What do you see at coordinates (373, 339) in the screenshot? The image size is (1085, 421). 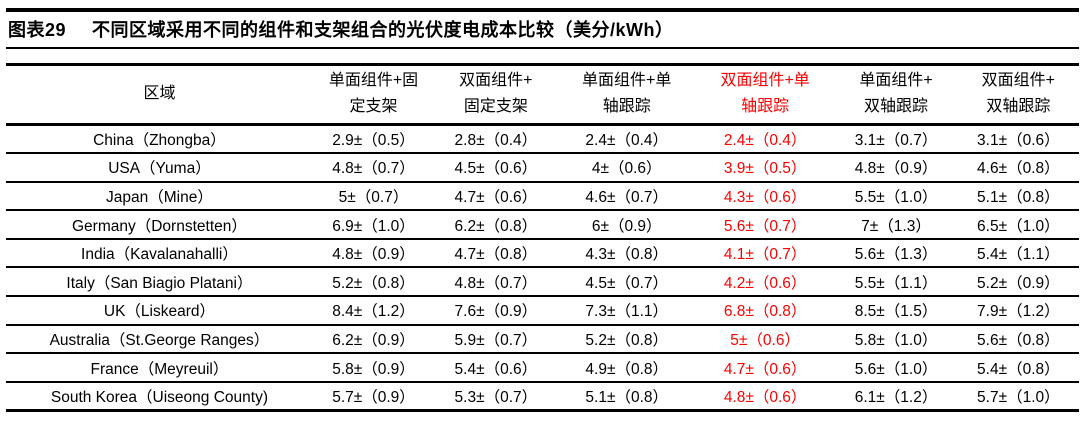 I see `value-cell: 6.2±（0.9）` at bounding box center [373, 339].